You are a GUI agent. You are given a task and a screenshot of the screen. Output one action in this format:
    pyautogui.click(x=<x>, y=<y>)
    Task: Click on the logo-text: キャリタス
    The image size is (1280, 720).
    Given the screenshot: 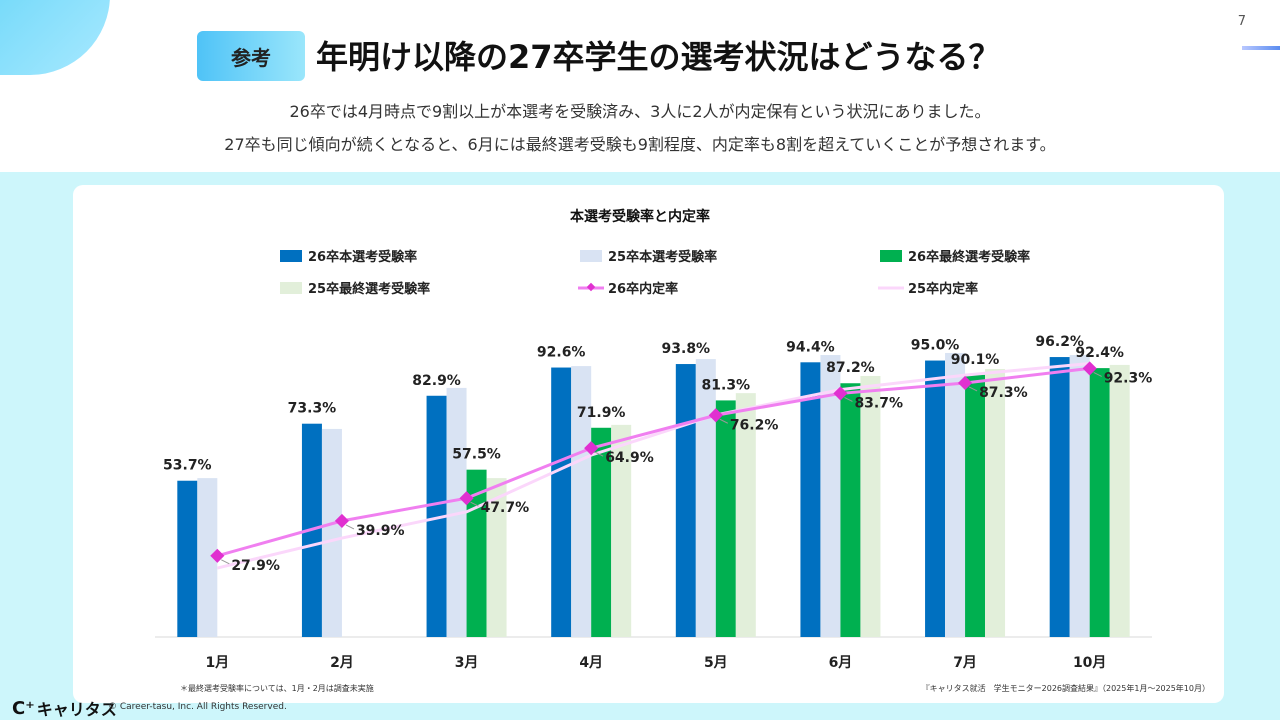 What is the action you would take?
    pyautogui.click(x=76, y=709)
    